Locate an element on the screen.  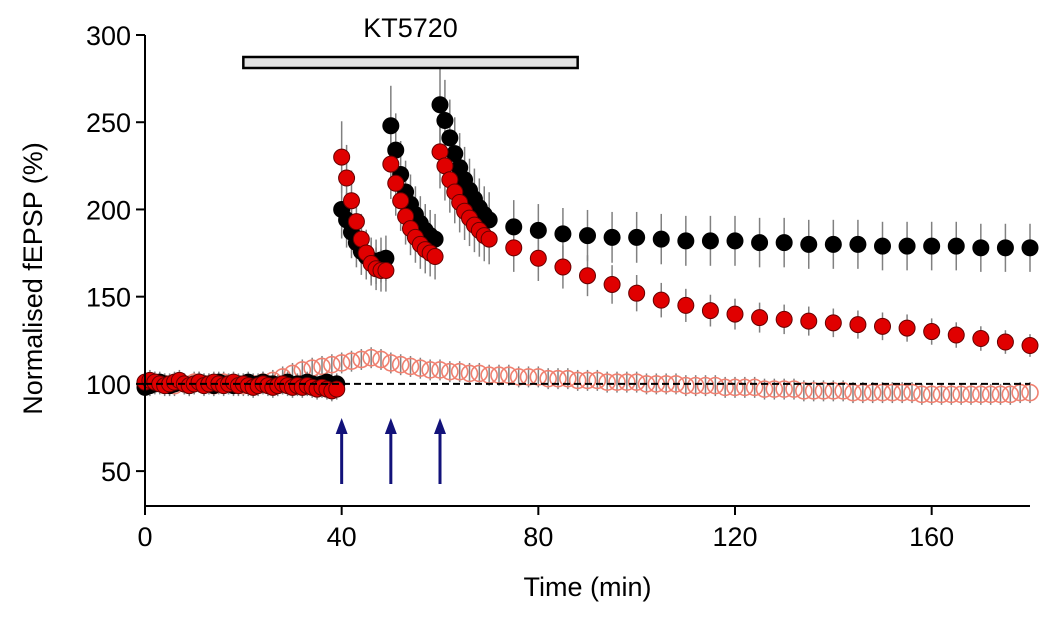
y-tick-label: 300 is located at coordinates (108, 36).